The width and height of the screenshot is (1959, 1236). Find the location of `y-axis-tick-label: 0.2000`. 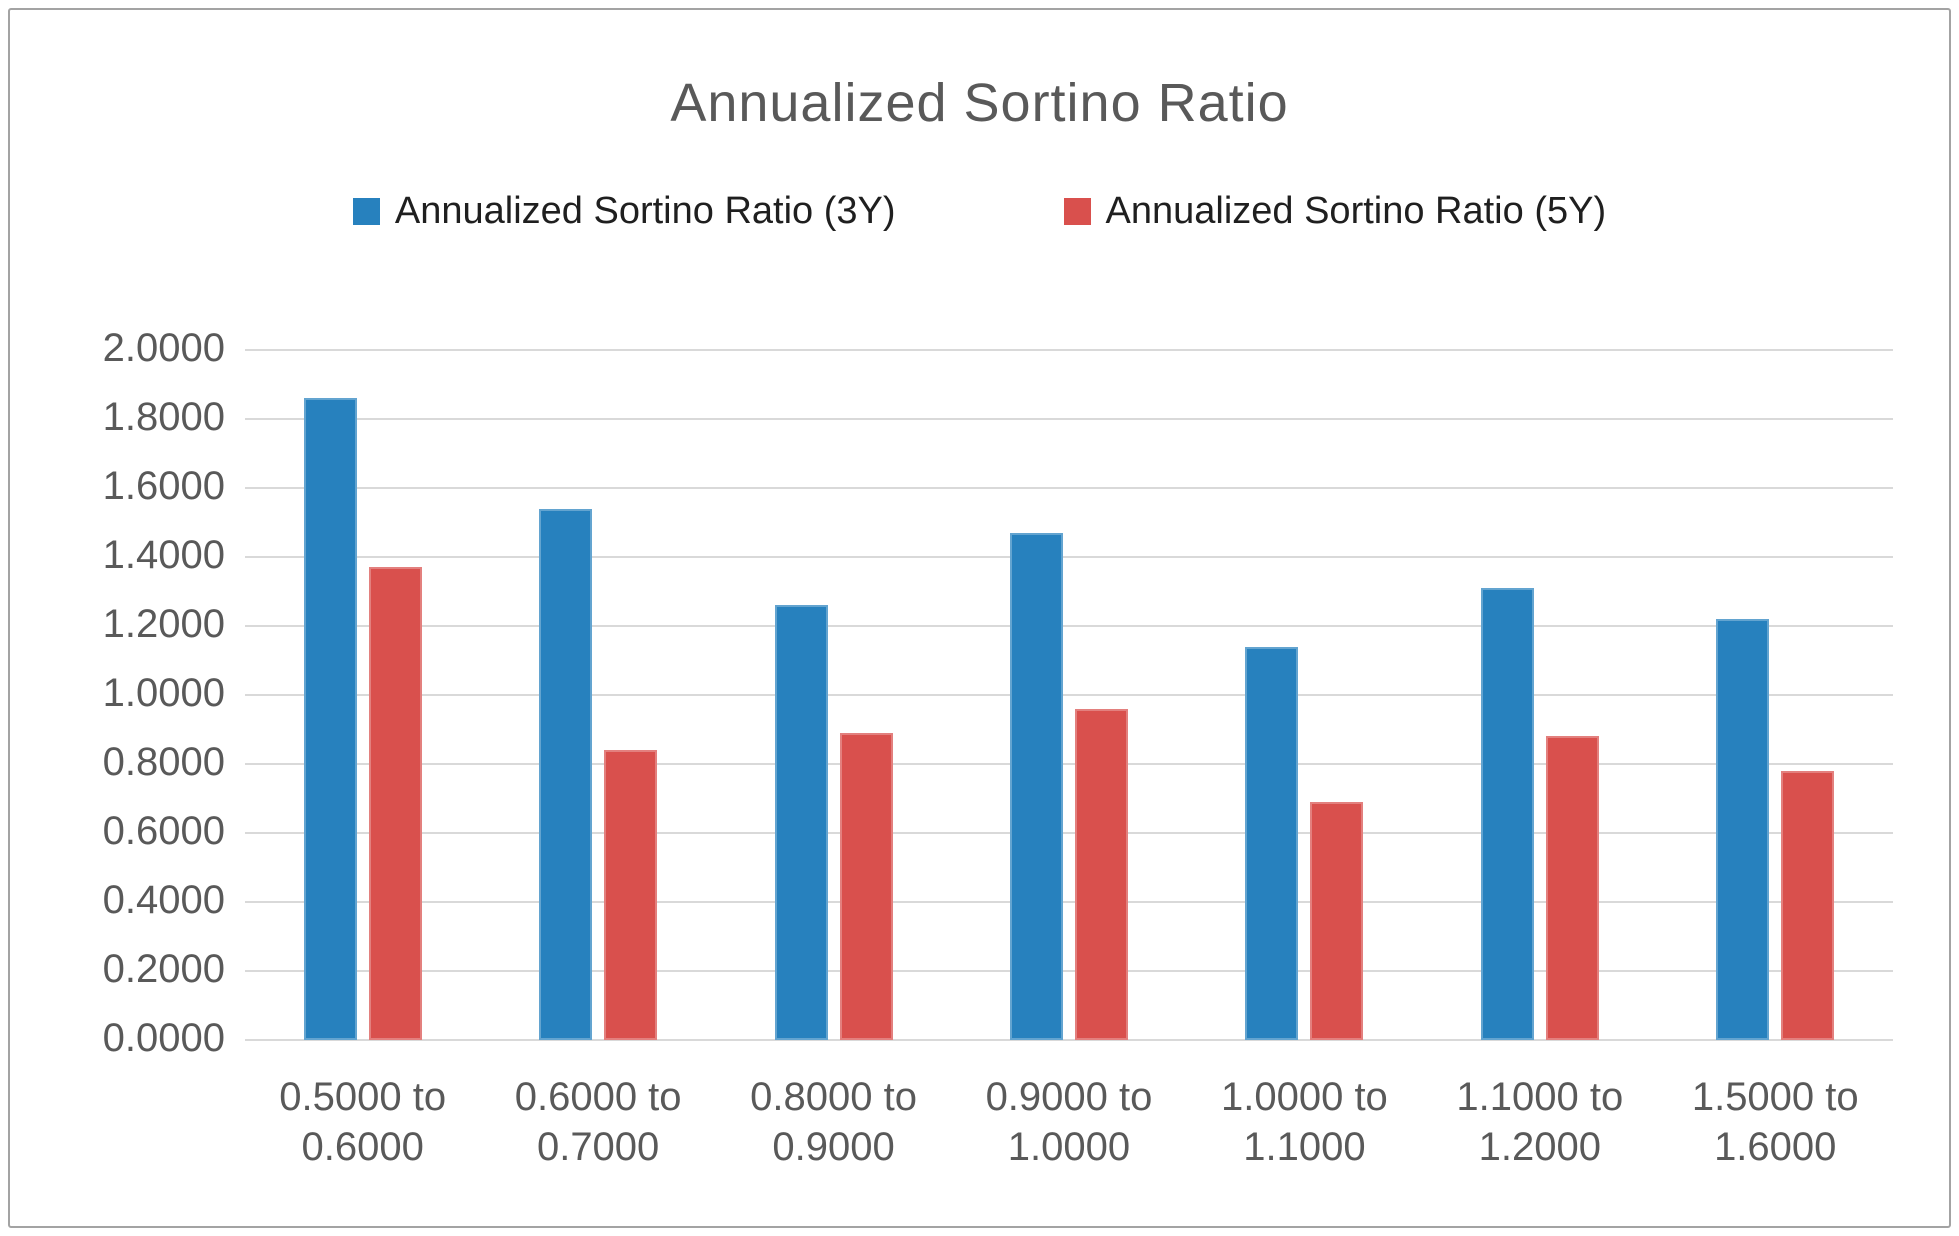

y-axis-tick-label: 0.2000 is located at coordinates (163, 969).